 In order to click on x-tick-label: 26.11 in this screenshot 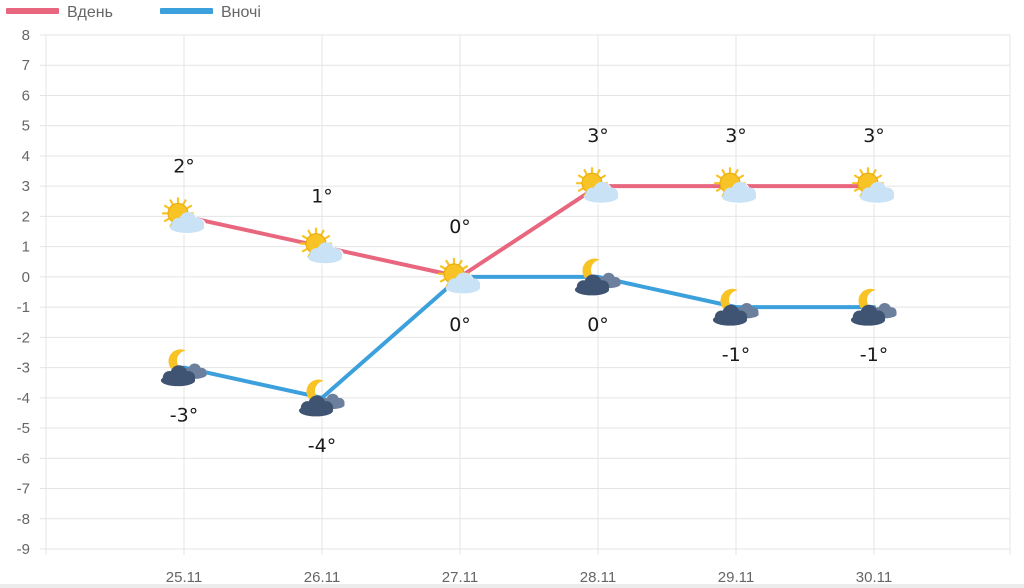, I will do `click(322, 577)`.